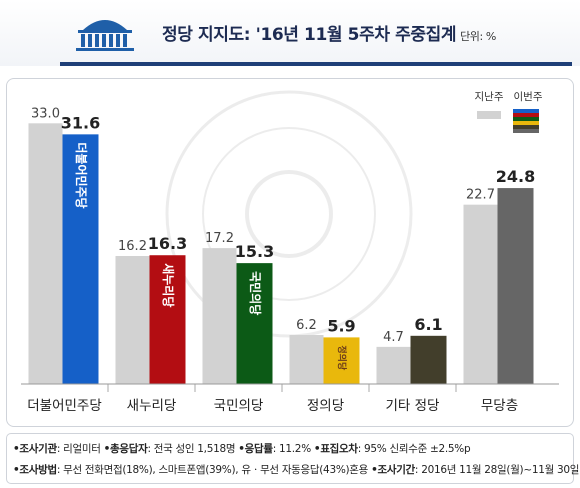  I want to click on header-band: 정당 지지도: '16년 11월 5주차 주중집계 단위: %, so click(290, 33).